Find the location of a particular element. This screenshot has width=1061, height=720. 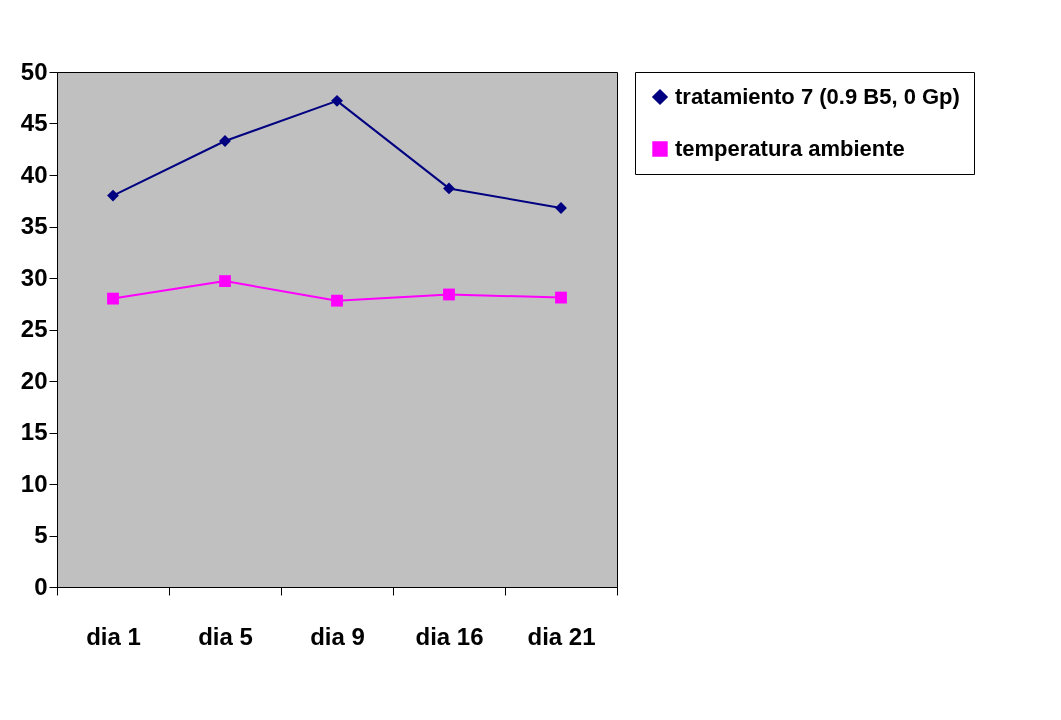

y-tick-label: 25 is located at coordinates (34, 328).